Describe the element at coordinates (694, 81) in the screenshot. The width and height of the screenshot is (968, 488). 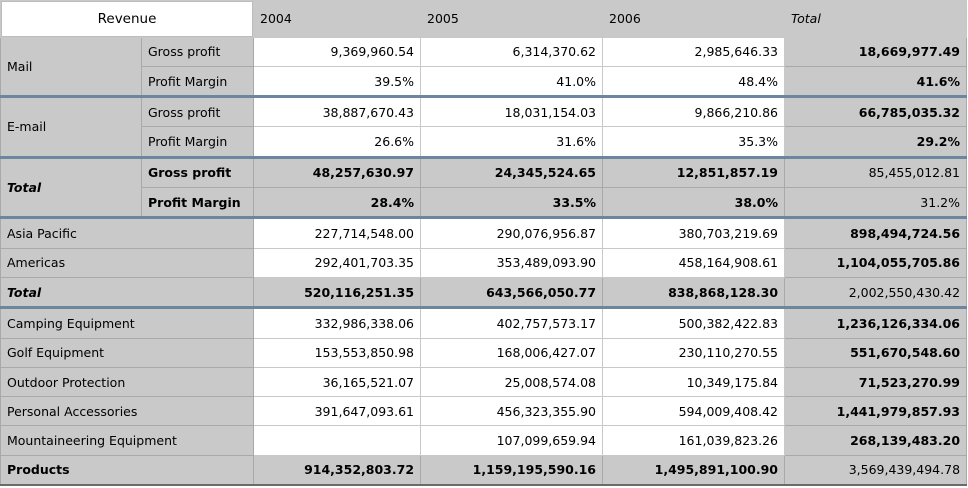
I see `value-cell: 48.4%` at that location.